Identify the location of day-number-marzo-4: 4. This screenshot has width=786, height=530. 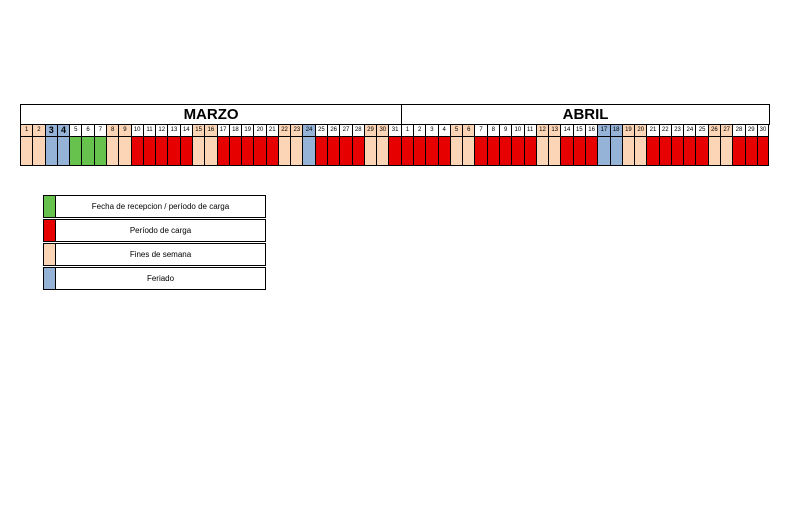
(63, 131).